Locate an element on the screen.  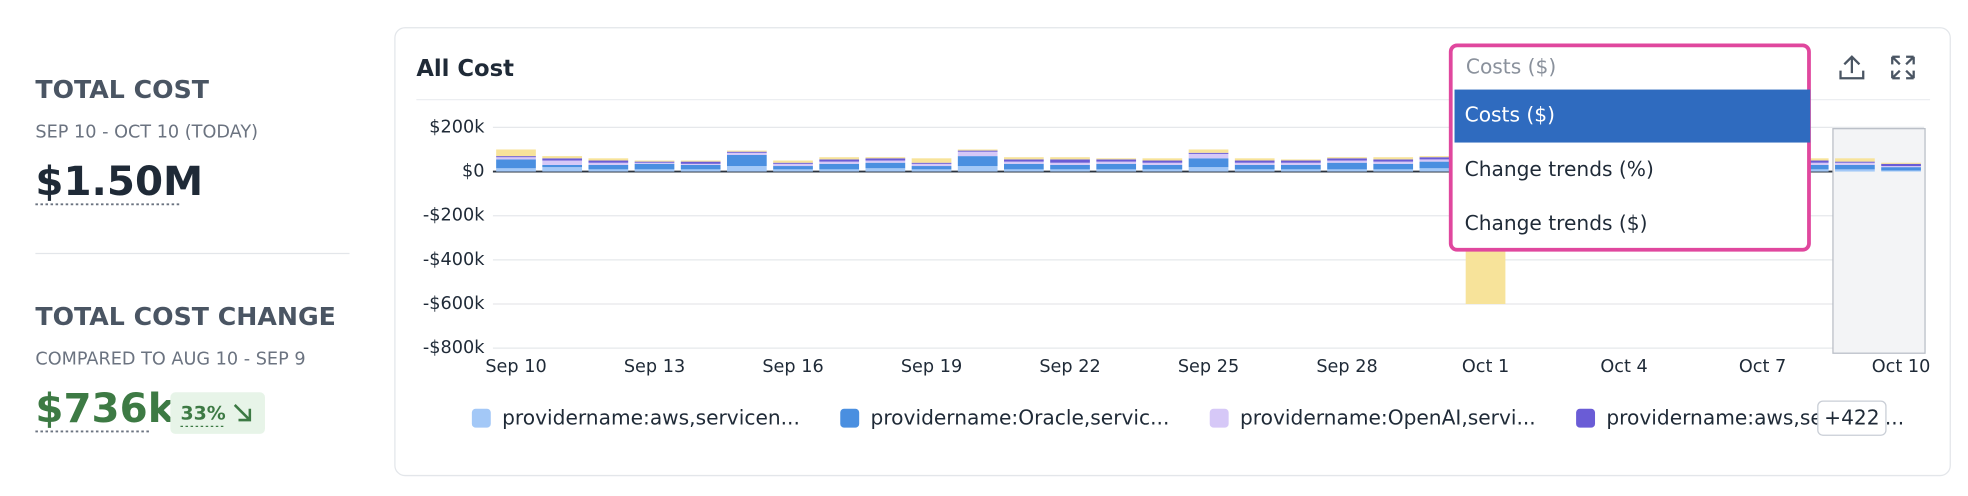
change-badge is located at coordinates (217, 413).